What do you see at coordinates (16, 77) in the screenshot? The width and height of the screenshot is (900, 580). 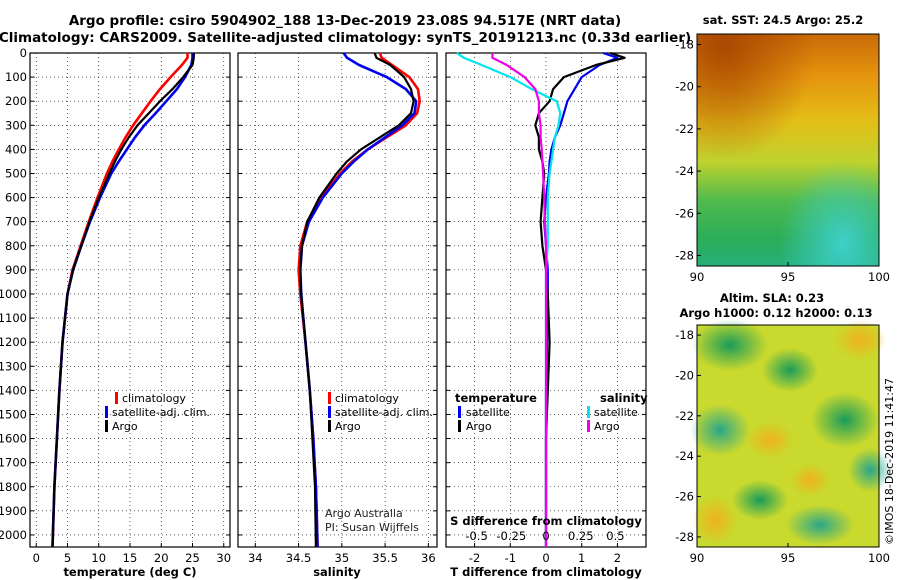 I see `y-tick-label: 100` at bounding box center [16, 77].